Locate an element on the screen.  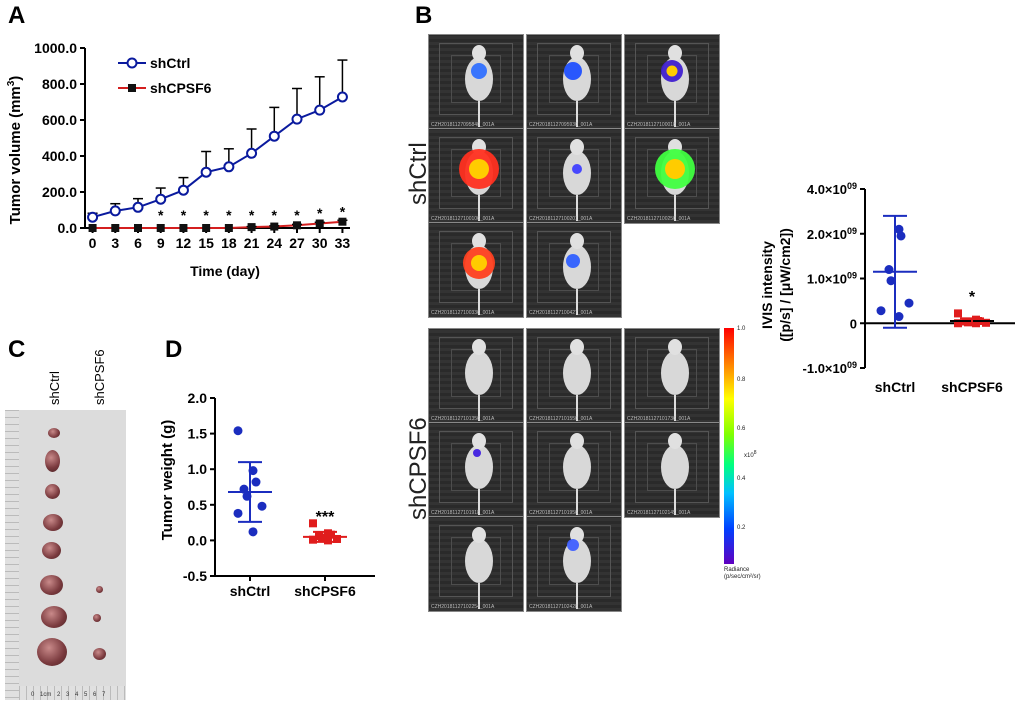
colorbar-tick: 0.4 is located at coordinates (741, 479).